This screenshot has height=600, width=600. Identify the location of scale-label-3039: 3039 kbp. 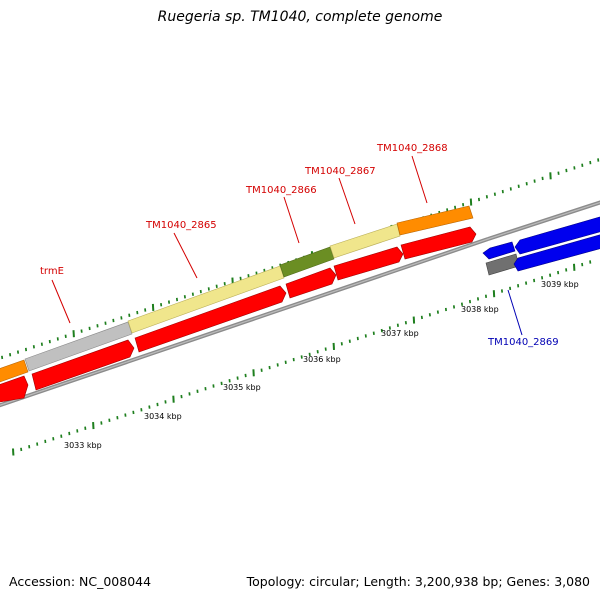
(560, 284).